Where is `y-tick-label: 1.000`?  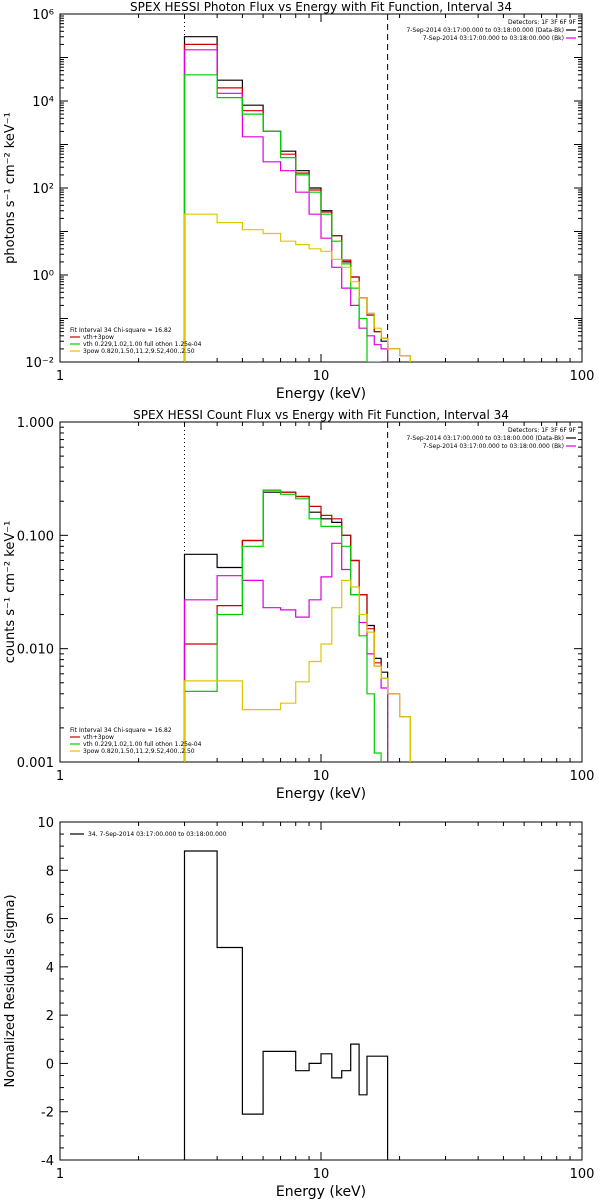
y-tick-label: 1.000 is located at coordinates (35, 423).